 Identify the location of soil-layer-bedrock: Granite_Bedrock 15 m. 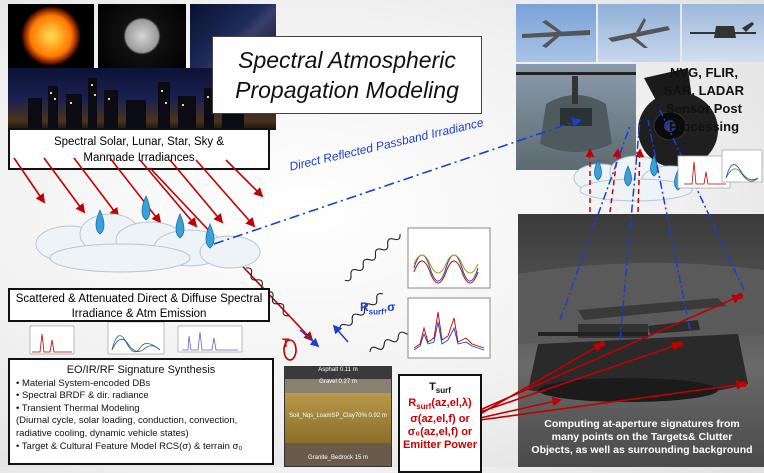
(338, 454).